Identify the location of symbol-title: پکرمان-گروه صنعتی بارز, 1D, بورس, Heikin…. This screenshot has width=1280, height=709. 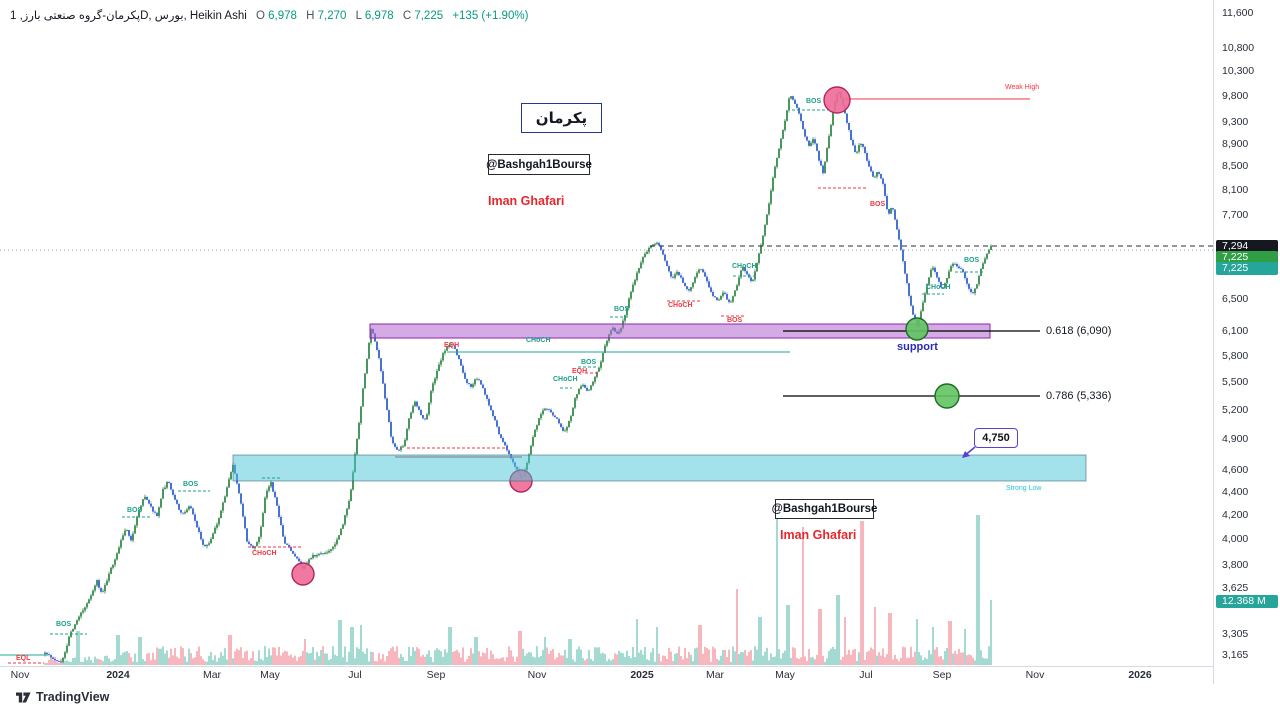
(128, 16).